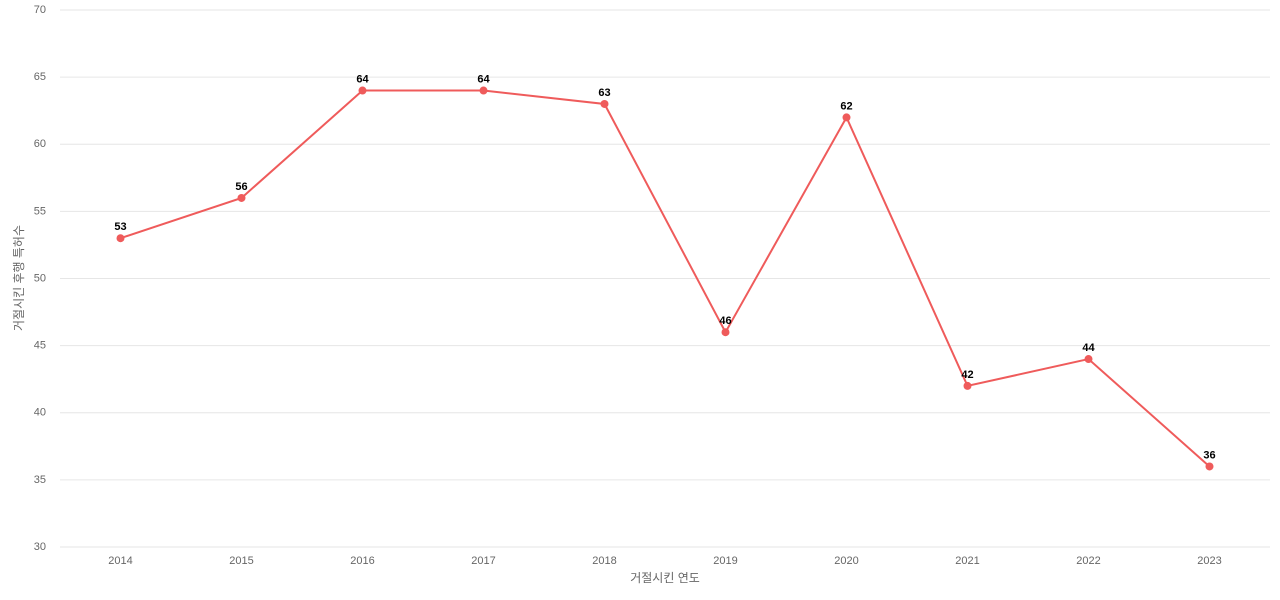  Describe the element at coordinates (846, 106) in the screenshot. I see `data-label: 62` at that location.